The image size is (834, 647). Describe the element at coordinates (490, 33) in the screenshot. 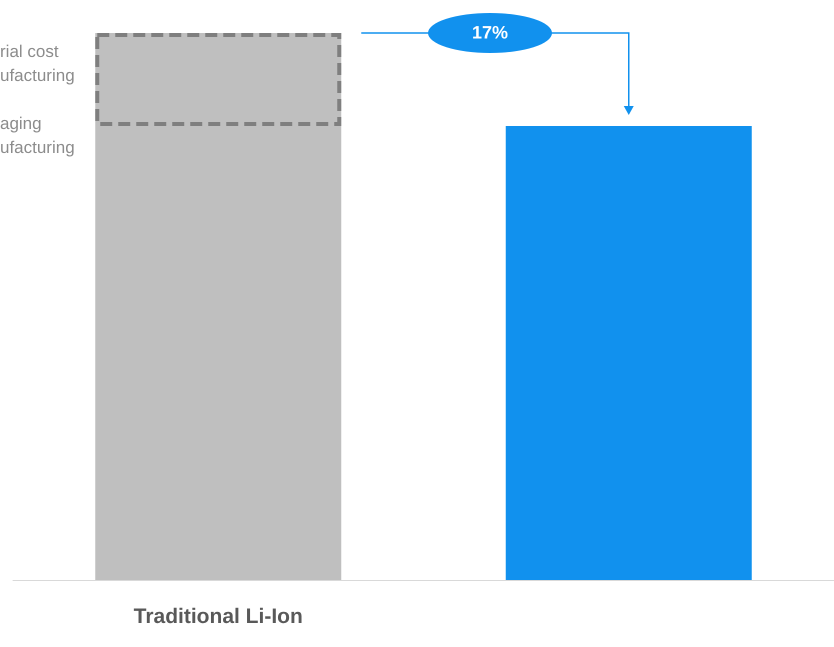

I see `annotation: 17%` at that location.